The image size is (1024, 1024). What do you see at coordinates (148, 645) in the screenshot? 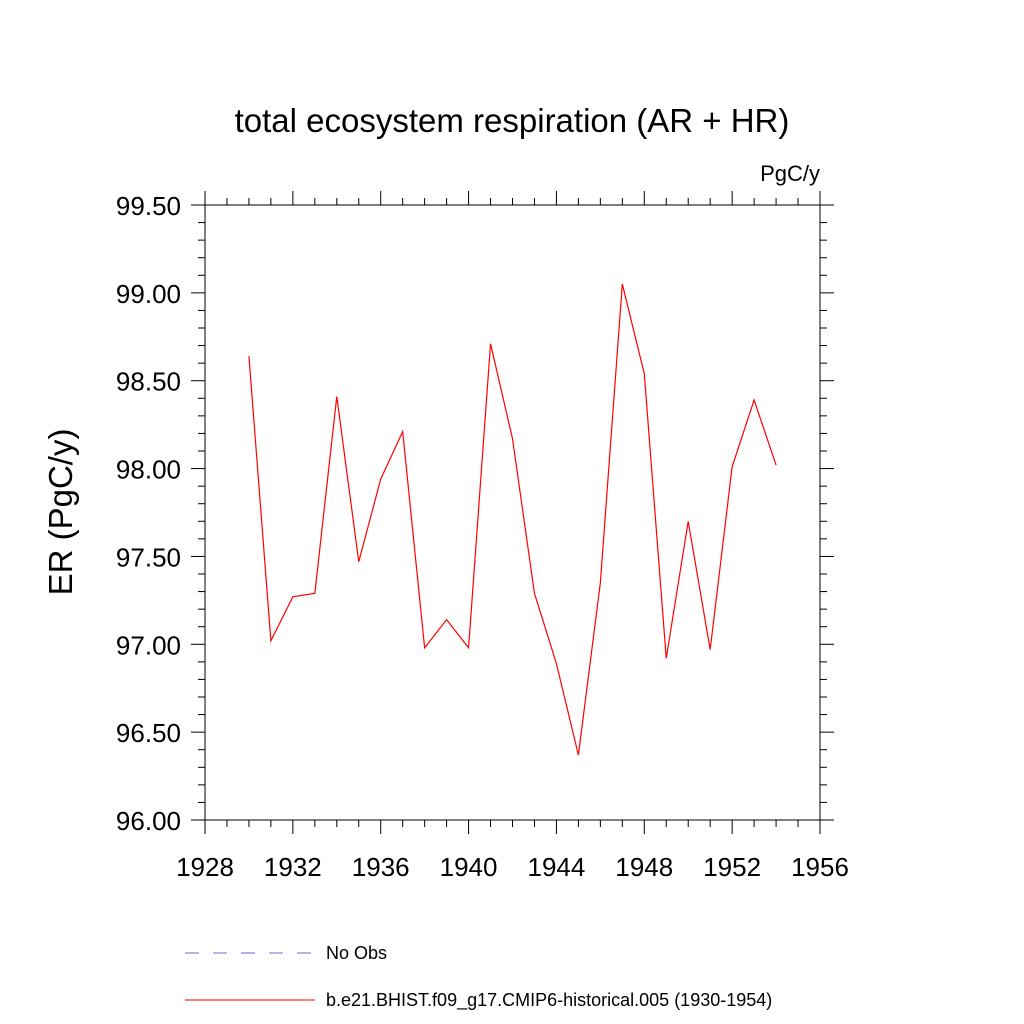
I see `y-tick-label: 97.00` at bounding box center [148, 645].